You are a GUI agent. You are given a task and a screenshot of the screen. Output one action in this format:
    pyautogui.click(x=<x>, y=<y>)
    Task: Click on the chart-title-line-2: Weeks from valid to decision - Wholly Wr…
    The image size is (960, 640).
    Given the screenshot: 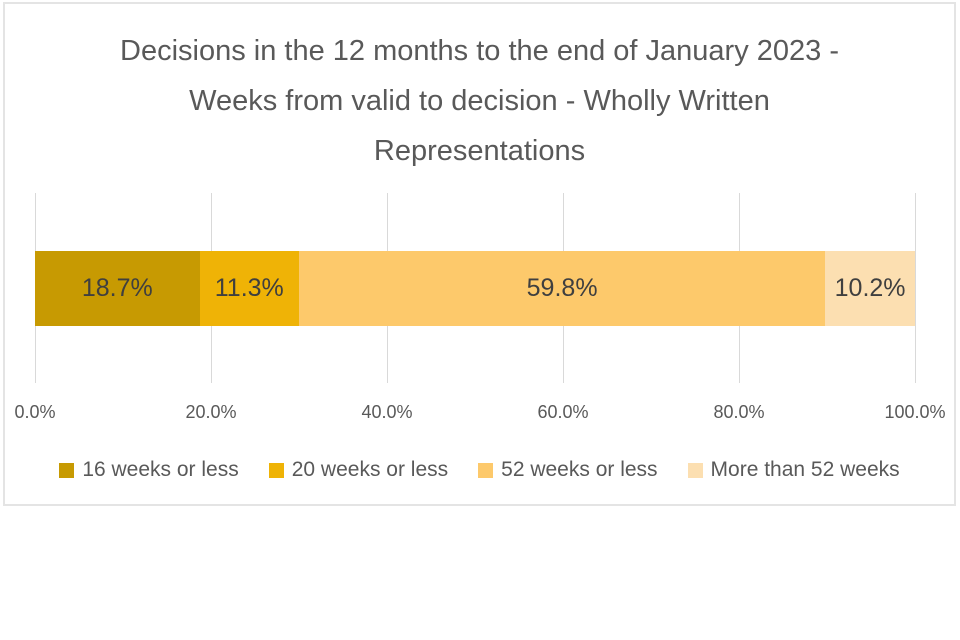 What is the action you would take?
    pyautogui.click(x=479, y=101)
    